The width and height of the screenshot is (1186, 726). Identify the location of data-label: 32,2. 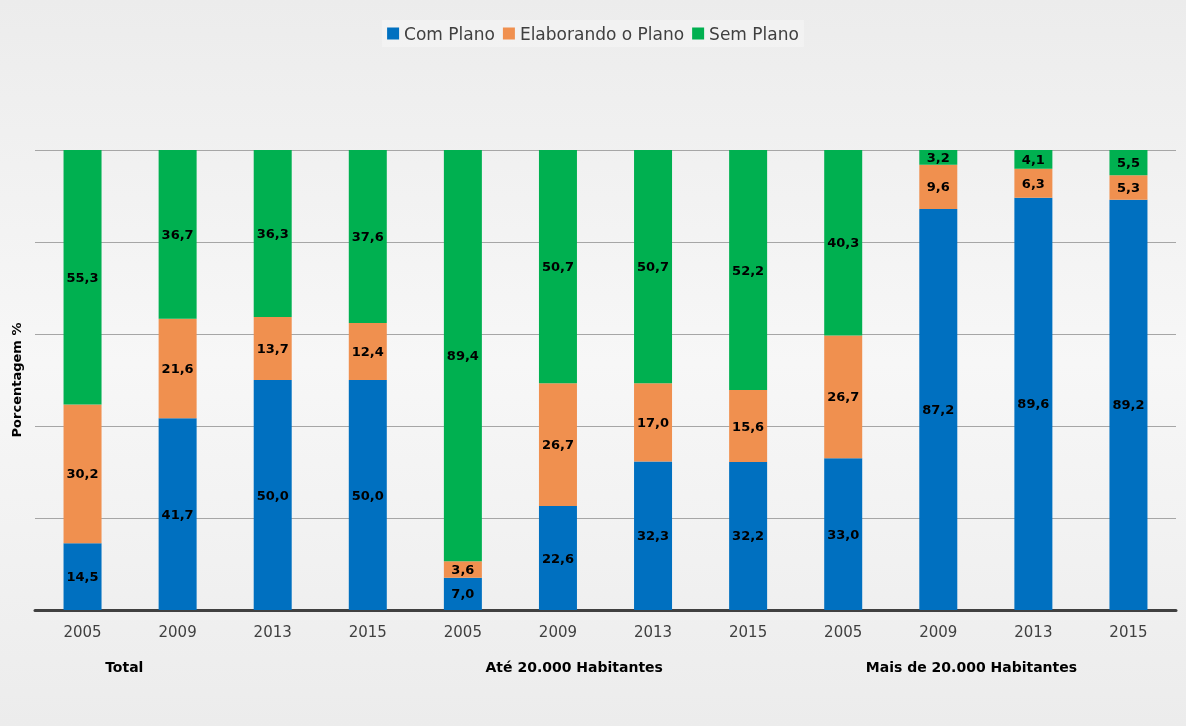
(748, 536).